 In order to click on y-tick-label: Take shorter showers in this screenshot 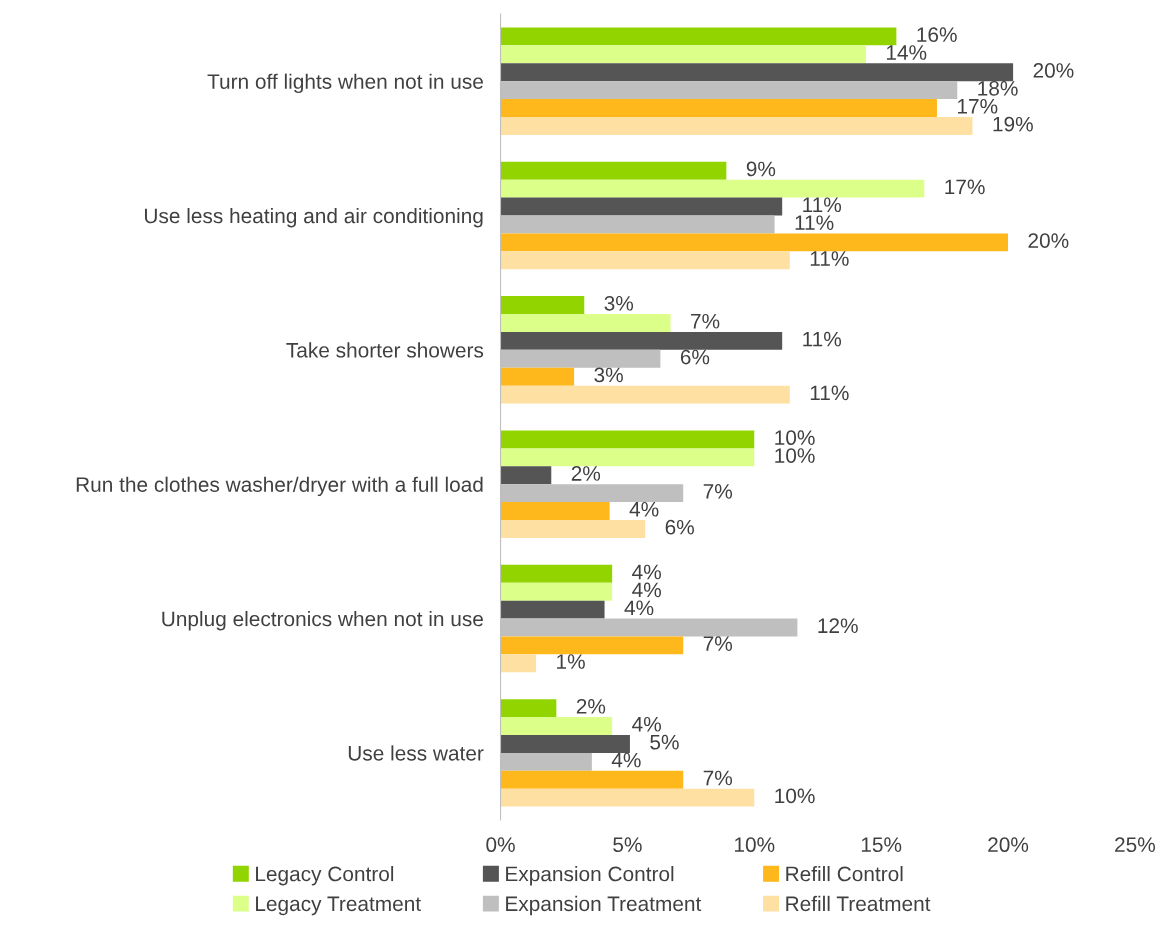, I will do `click(385, 350)`.